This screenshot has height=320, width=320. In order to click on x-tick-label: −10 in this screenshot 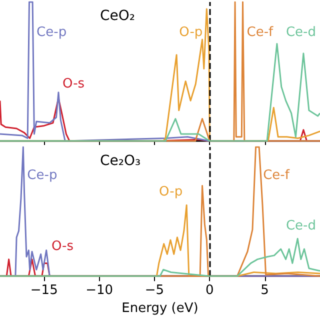, I will do `click(100, 290)`.